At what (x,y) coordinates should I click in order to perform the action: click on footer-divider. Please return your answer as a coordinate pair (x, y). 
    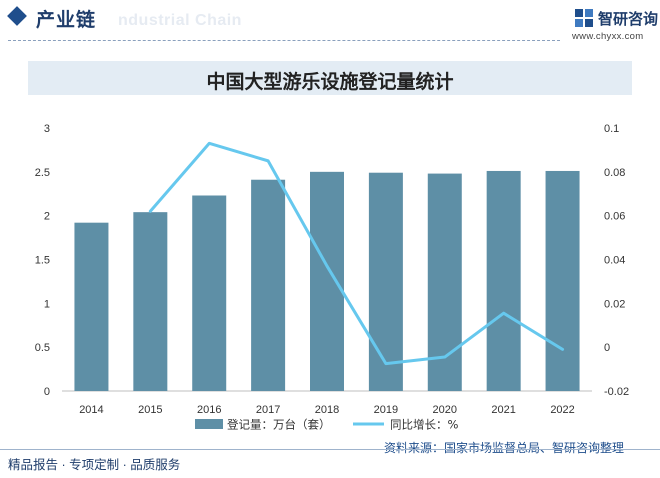
    Looking at the image, I should click on (330, 449).